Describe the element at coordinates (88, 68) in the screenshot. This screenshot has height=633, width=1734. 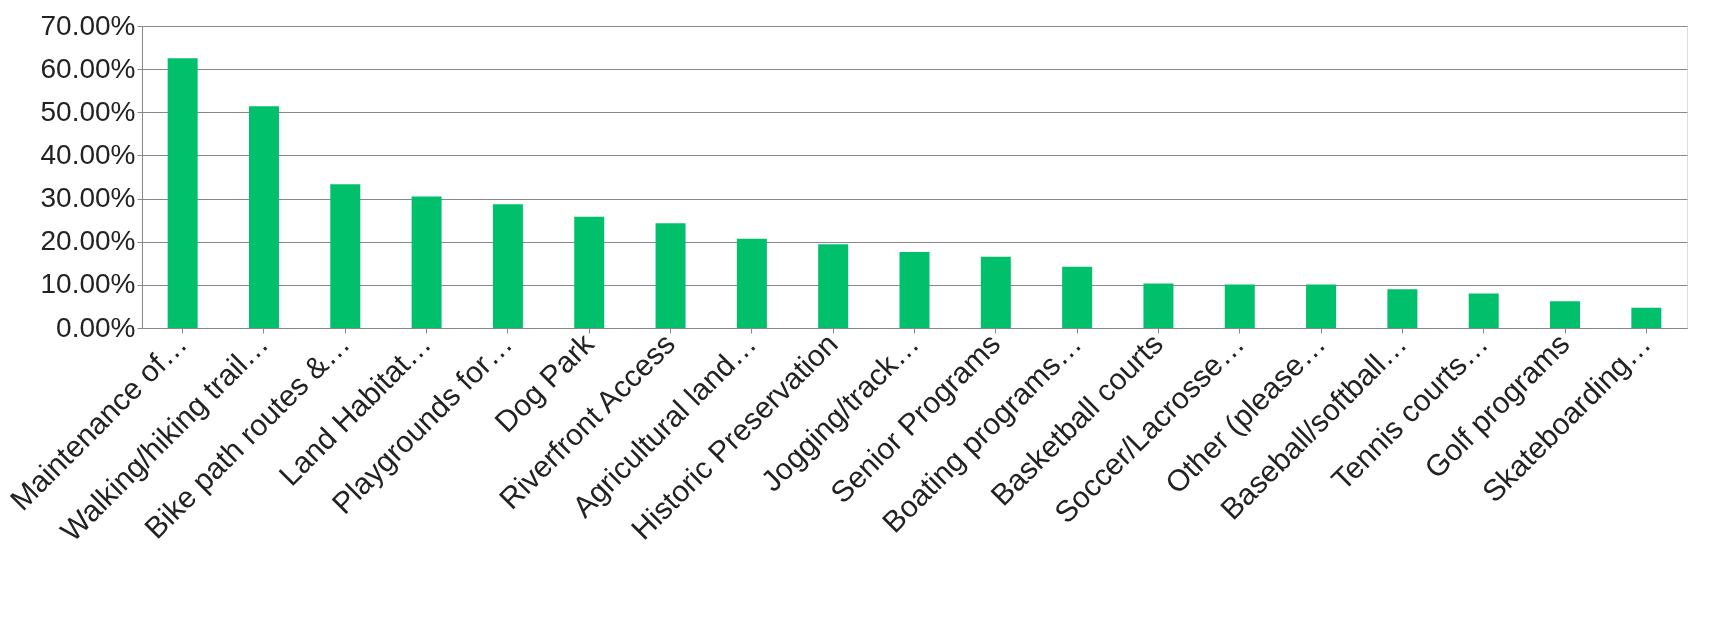
I see `y-tick-label: 60.00%` at that location.